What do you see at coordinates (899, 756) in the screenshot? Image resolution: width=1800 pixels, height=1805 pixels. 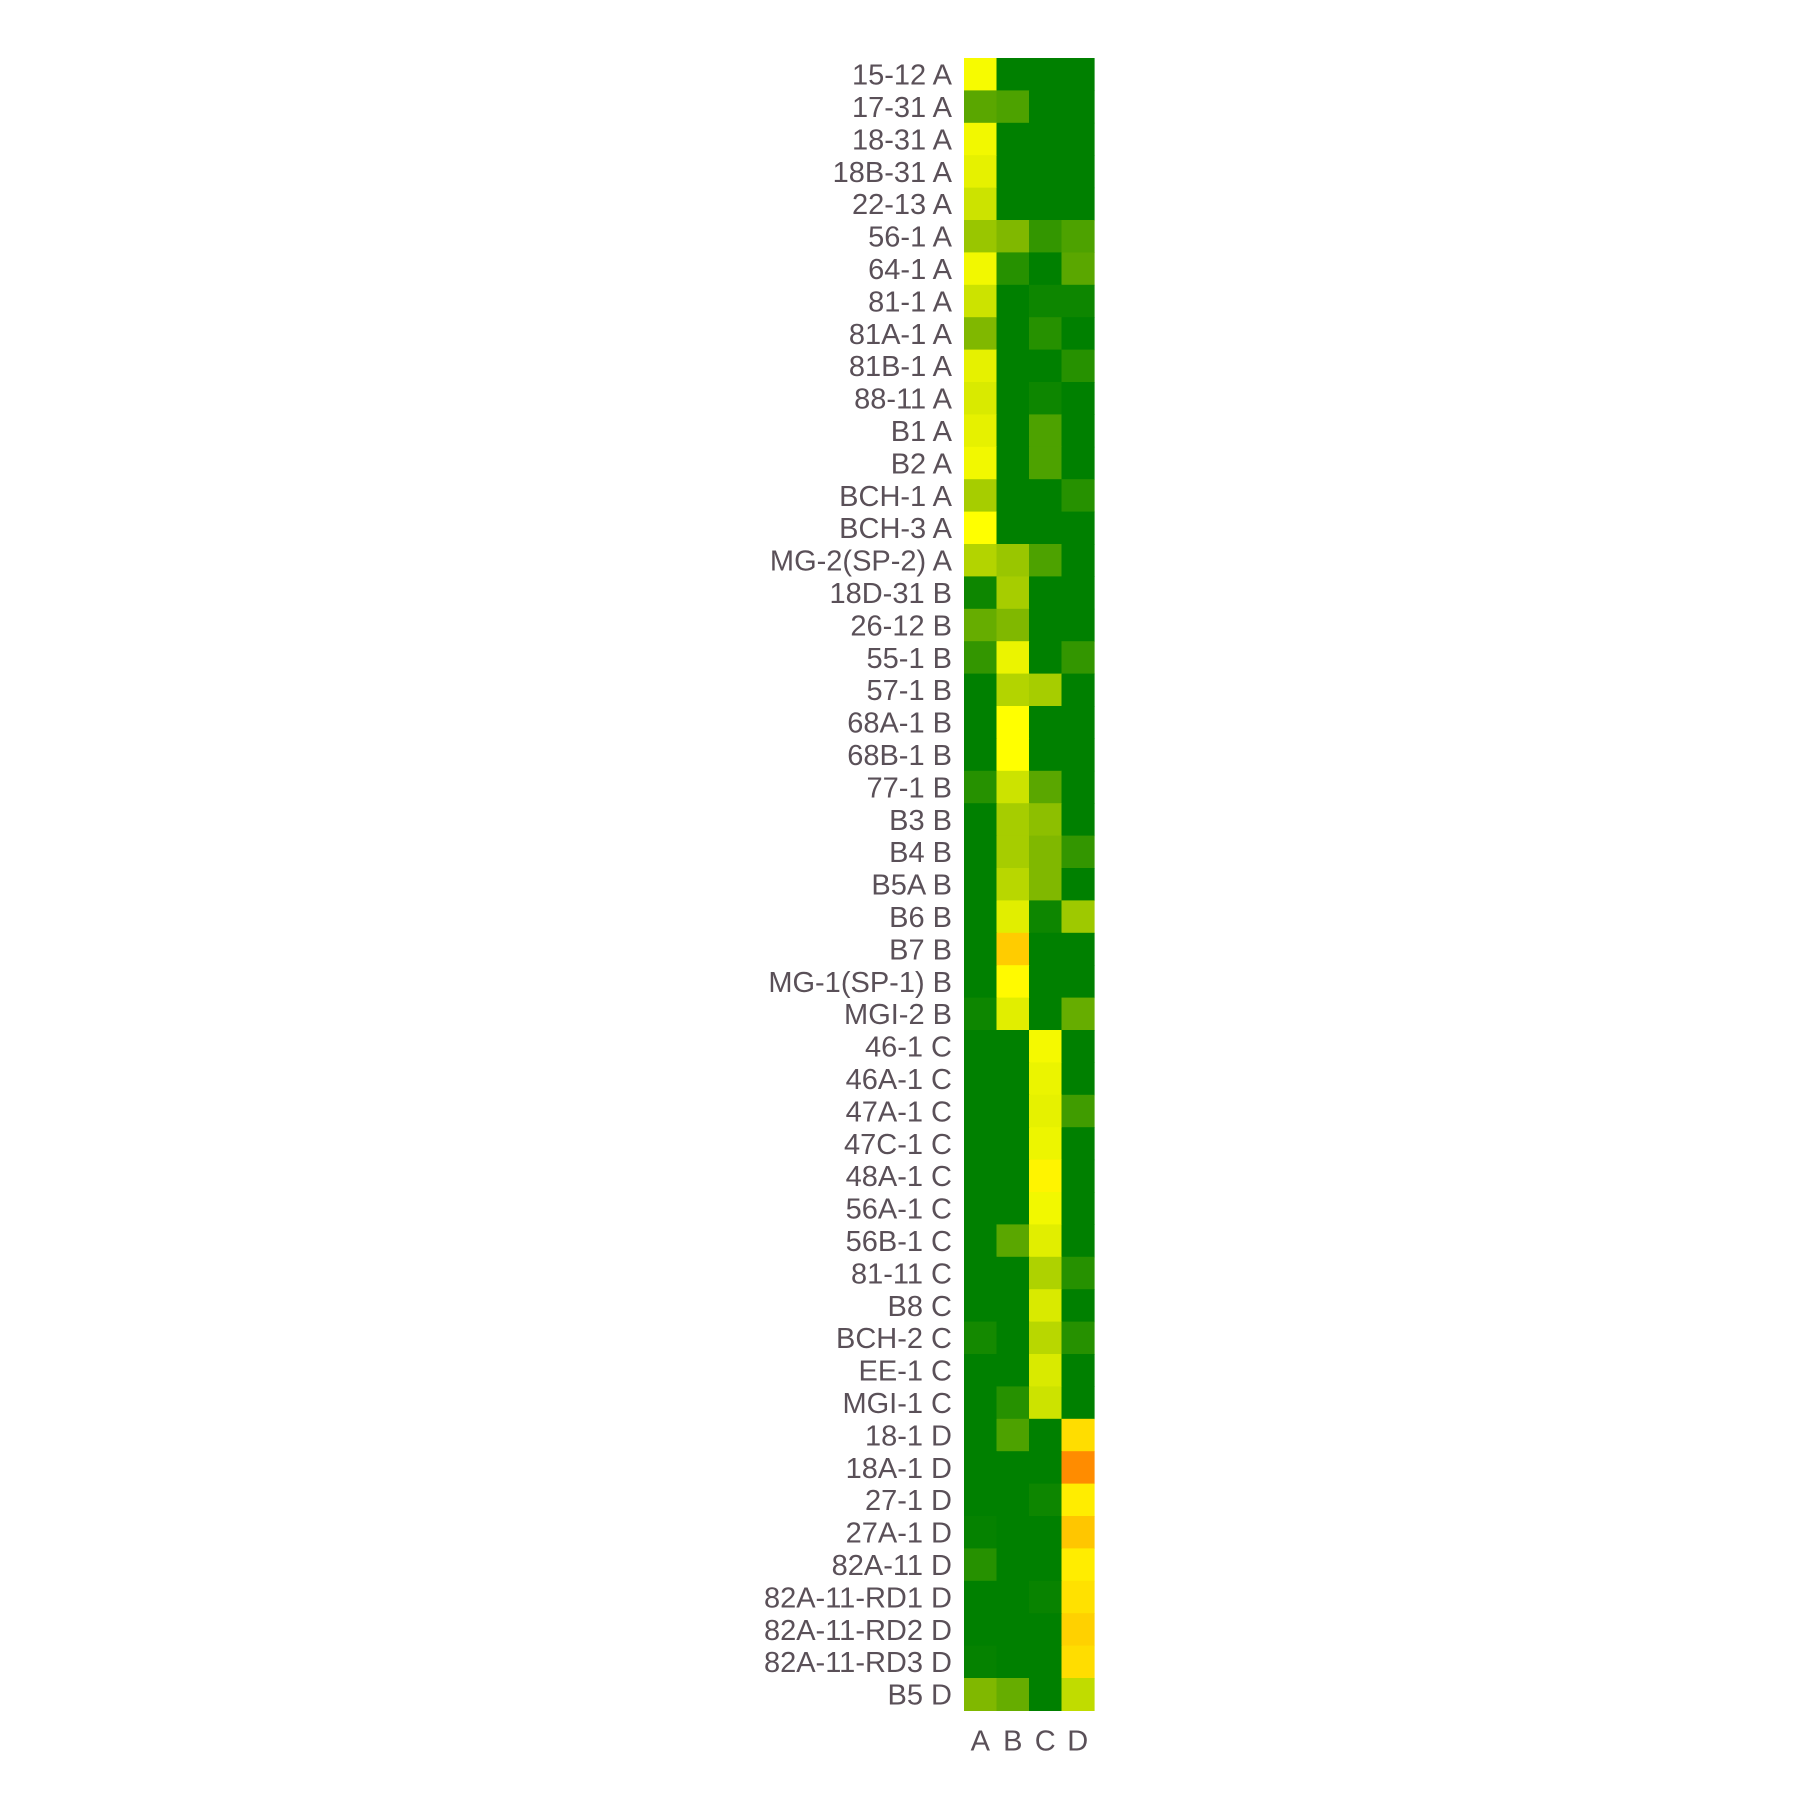 I see `row-label: 68B-1 B` at bounding box center [899, 756].